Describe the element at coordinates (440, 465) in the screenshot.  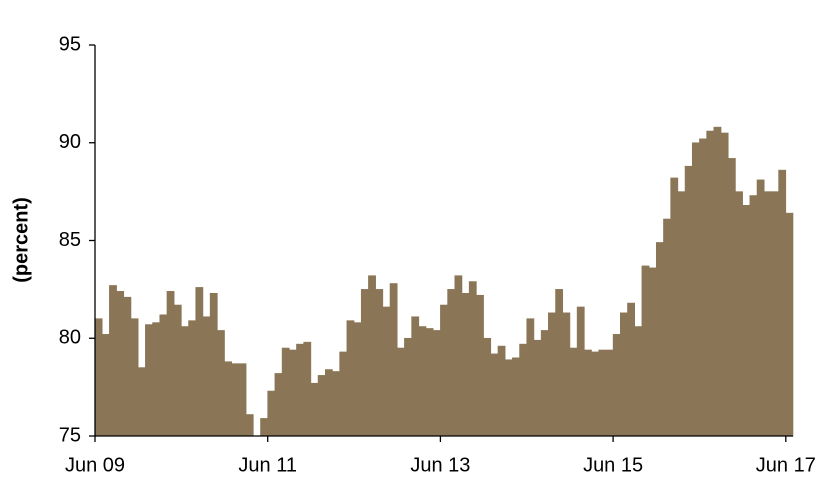
I see `x-tick-label: Jun 13` at that location.